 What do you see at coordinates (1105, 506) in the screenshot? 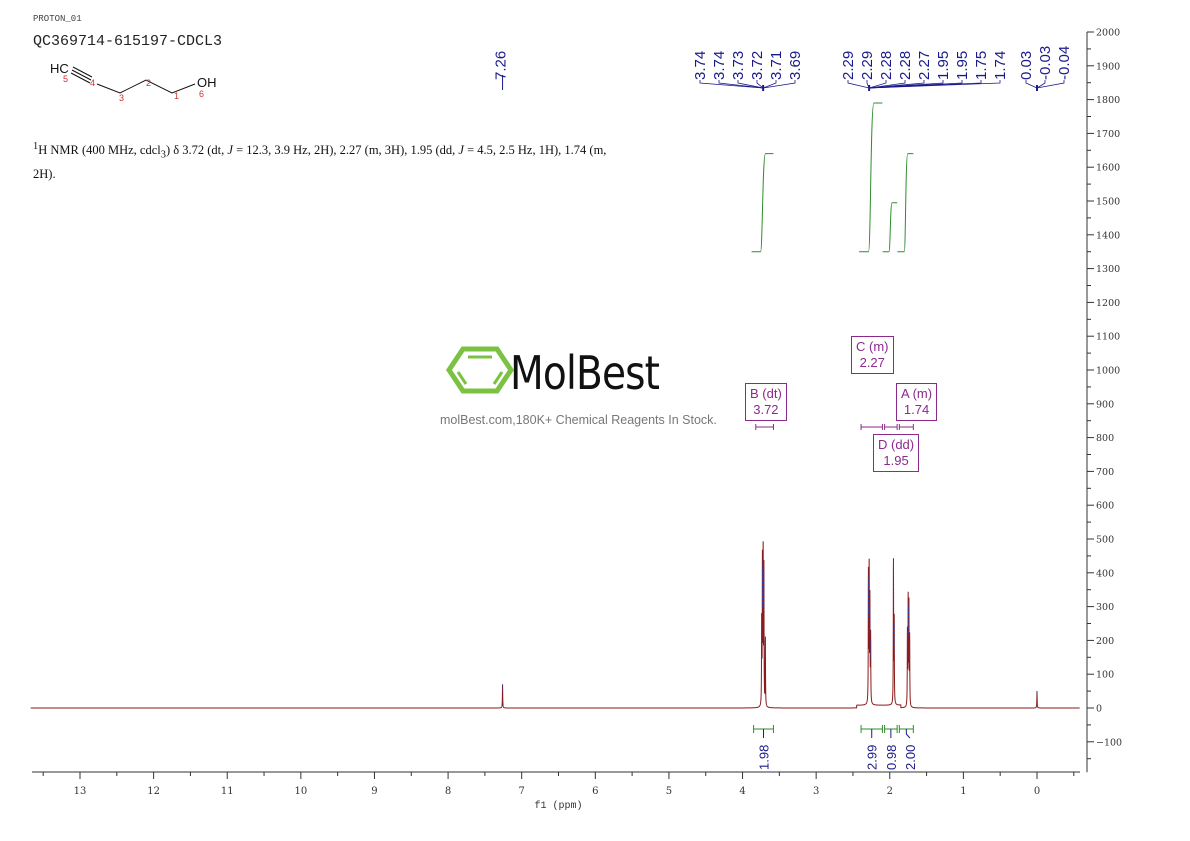
I see `y-tick-label: 600` at bounding box center [1105, 506].